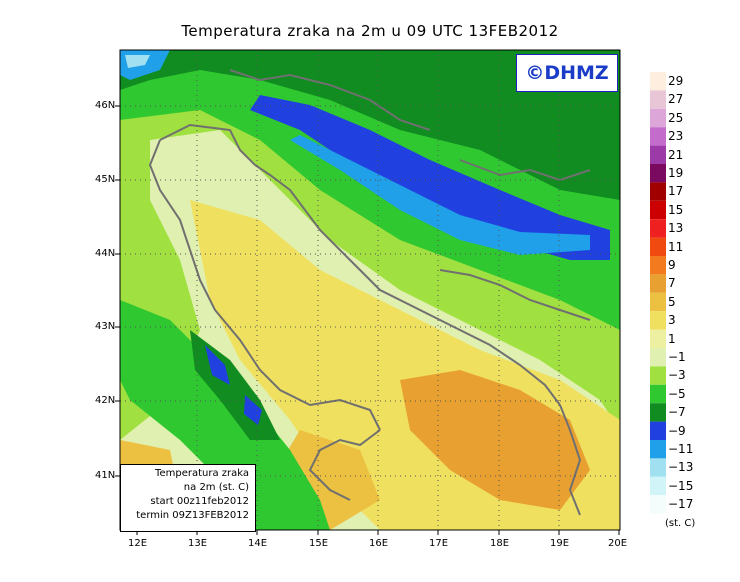 This screenshot has height=582, width=740. What do you see at coordinates (677, 375) in the screenshot?
I see `colorbar-label: −3` at bounding box center [677, 375].